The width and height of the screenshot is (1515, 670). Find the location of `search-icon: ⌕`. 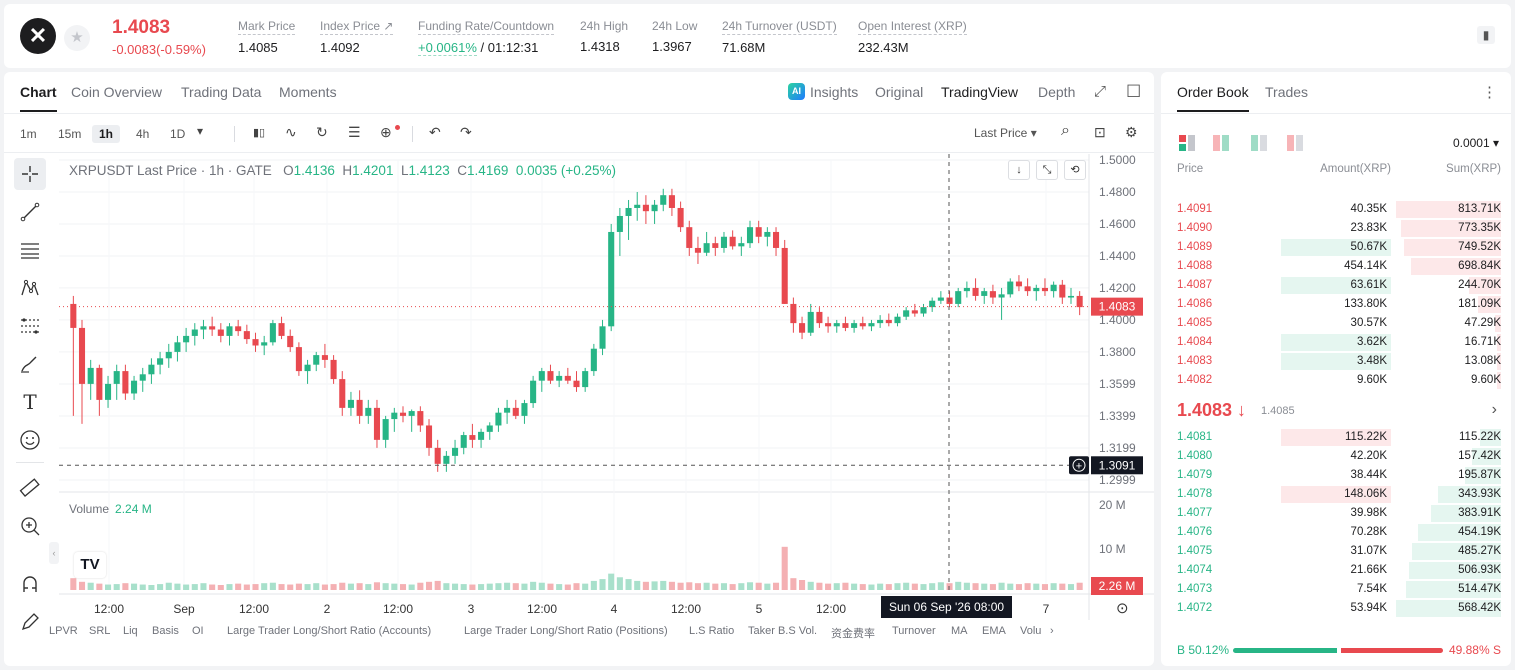

search-icon: ⌕ is located at coordinates (1065, 130).